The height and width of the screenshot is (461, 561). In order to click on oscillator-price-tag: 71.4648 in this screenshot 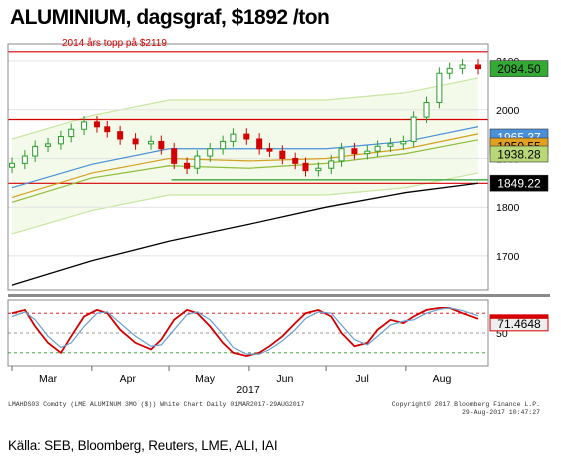, I will do `click(519, 323)`.